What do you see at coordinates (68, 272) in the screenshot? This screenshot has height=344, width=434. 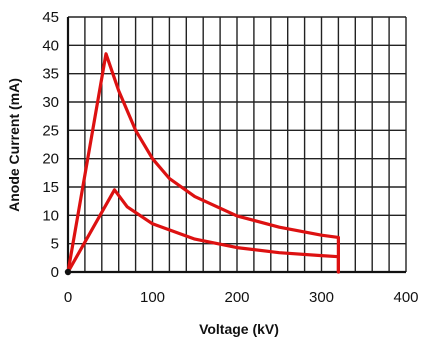 I see `origin-point` at bounding box center [68, 272].